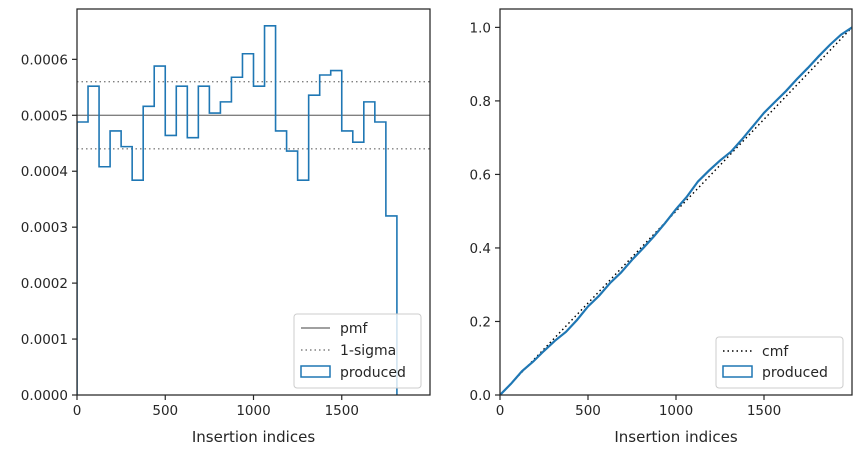 The image size is (861, 453). What do you see at coordinates (44, 228) in the screenshot?
I see `y-tick-label: 0.0003` at bounding box center [44, 228].